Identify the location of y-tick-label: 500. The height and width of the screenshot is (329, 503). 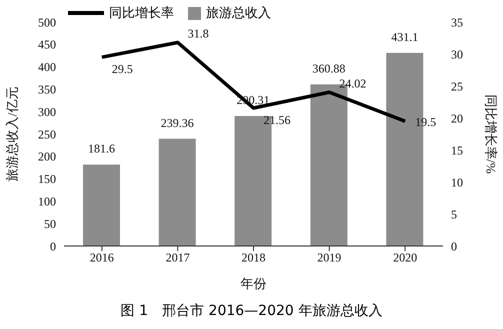
(47, 22).